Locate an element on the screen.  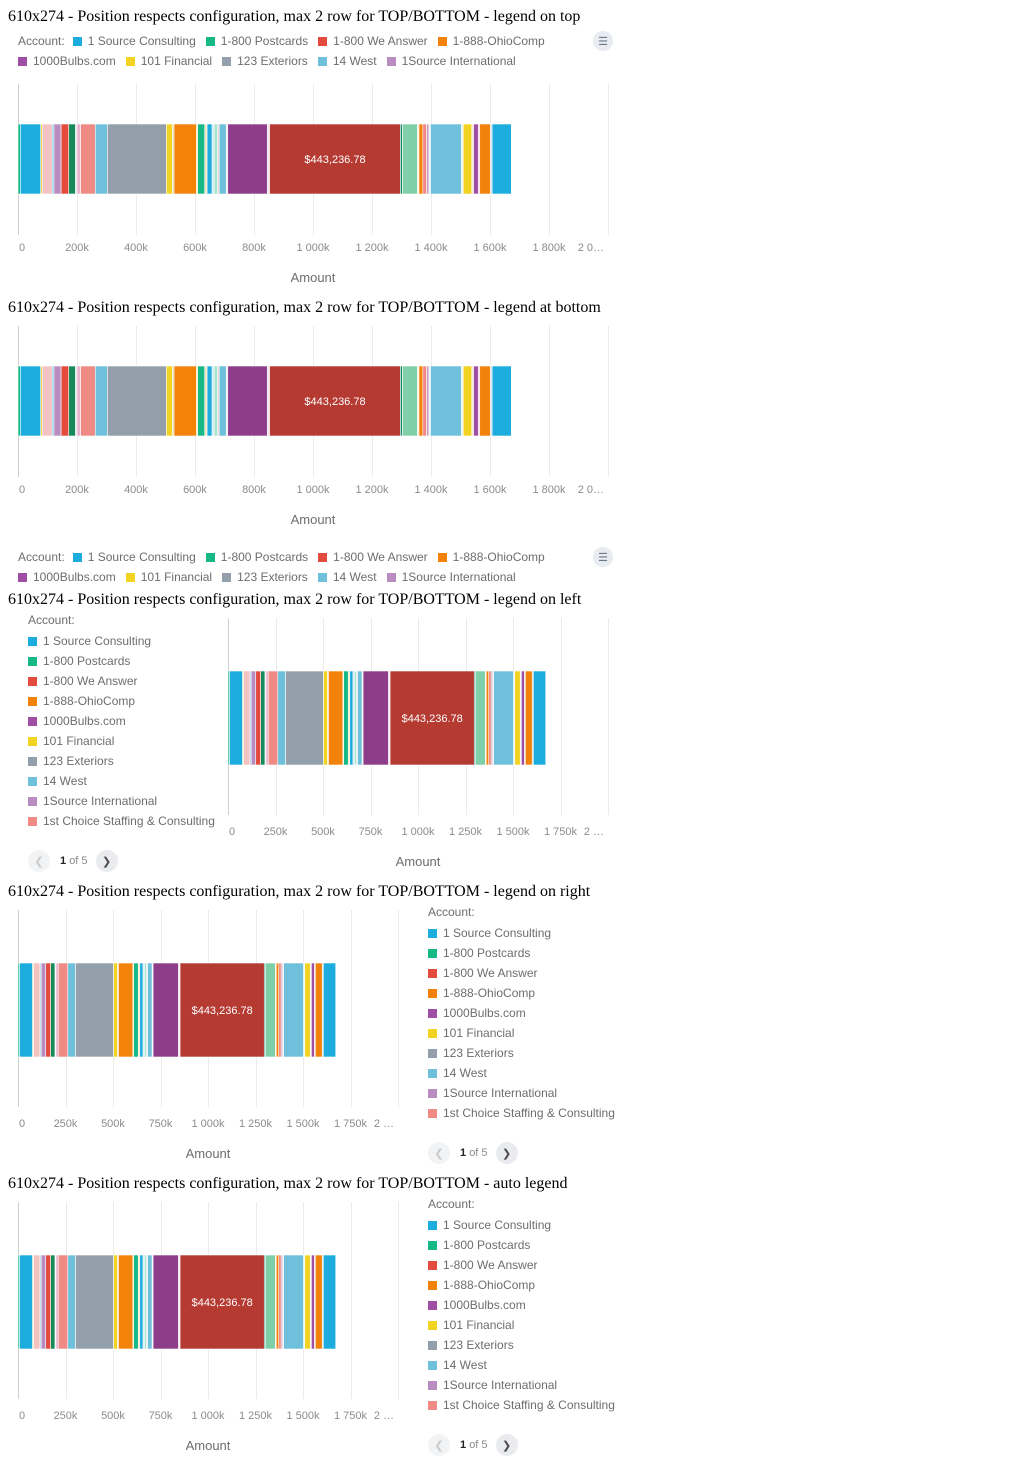
next-page-button: ❯ is located at coordinates (106, 861).